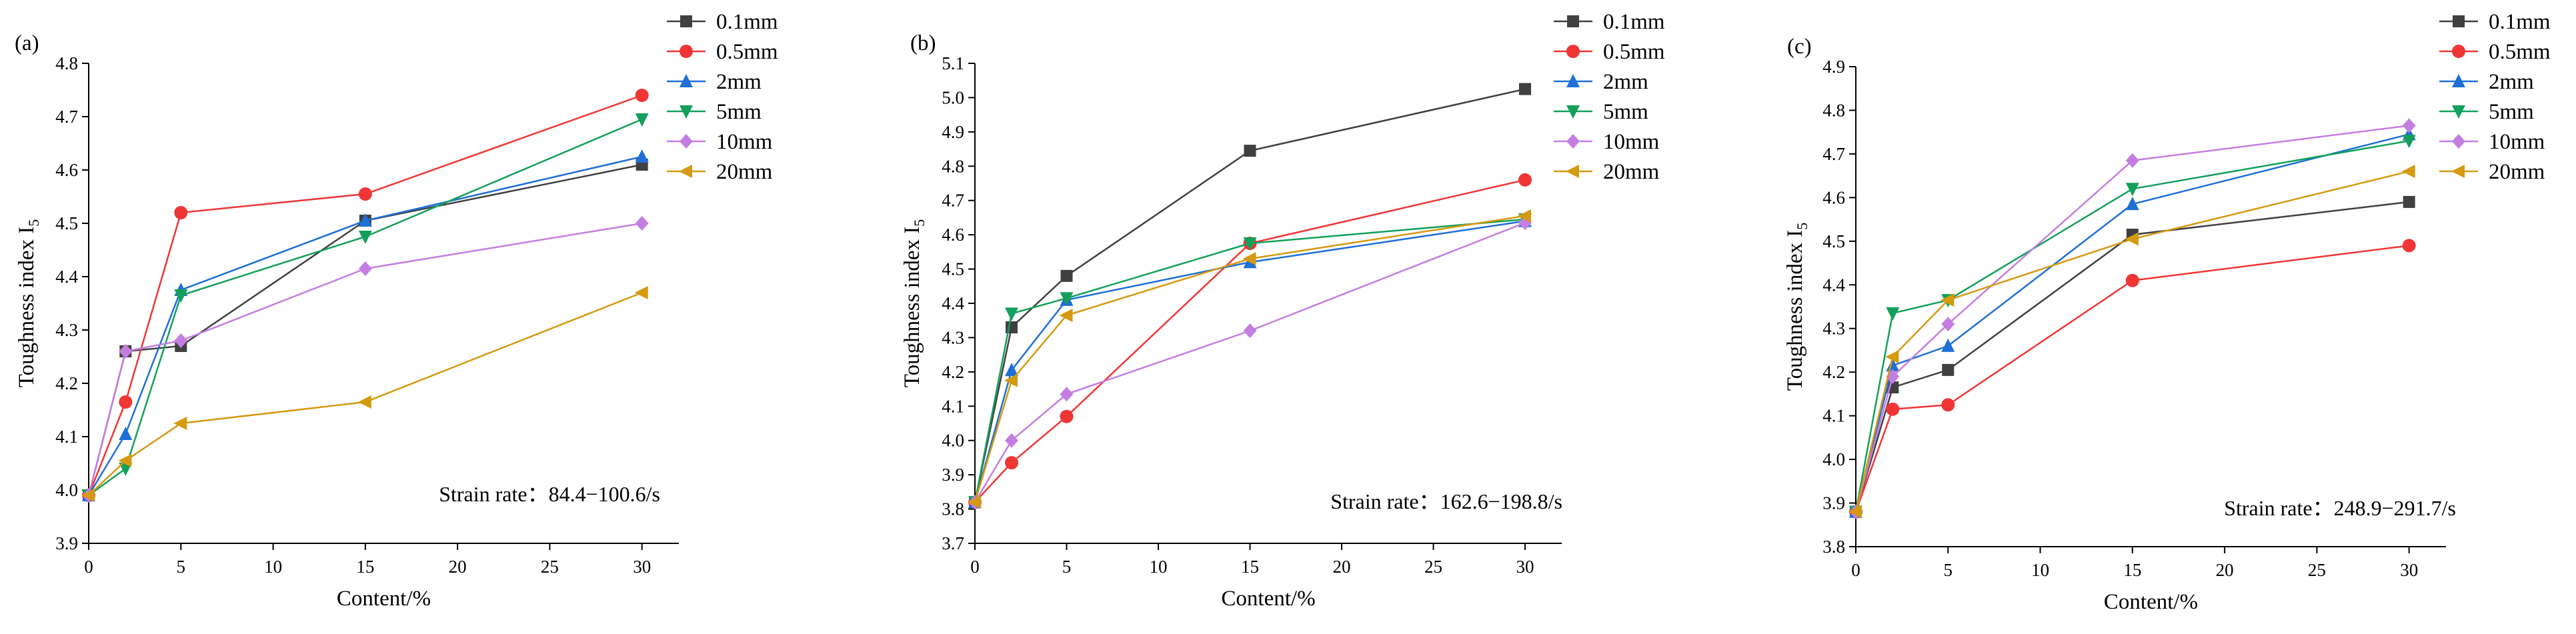 Image resolution: width=2576 pixels, height=634 pixels. I want to click on legend-label: 10mm, so click(744, 142).